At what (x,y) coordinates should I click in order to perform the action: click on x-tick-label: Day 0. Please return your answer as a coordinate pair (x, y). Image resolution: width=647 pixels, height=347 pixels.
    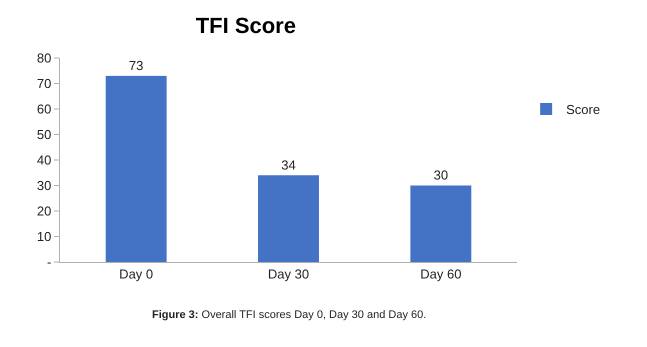
    Looking at the image, I should click on (136, 274).